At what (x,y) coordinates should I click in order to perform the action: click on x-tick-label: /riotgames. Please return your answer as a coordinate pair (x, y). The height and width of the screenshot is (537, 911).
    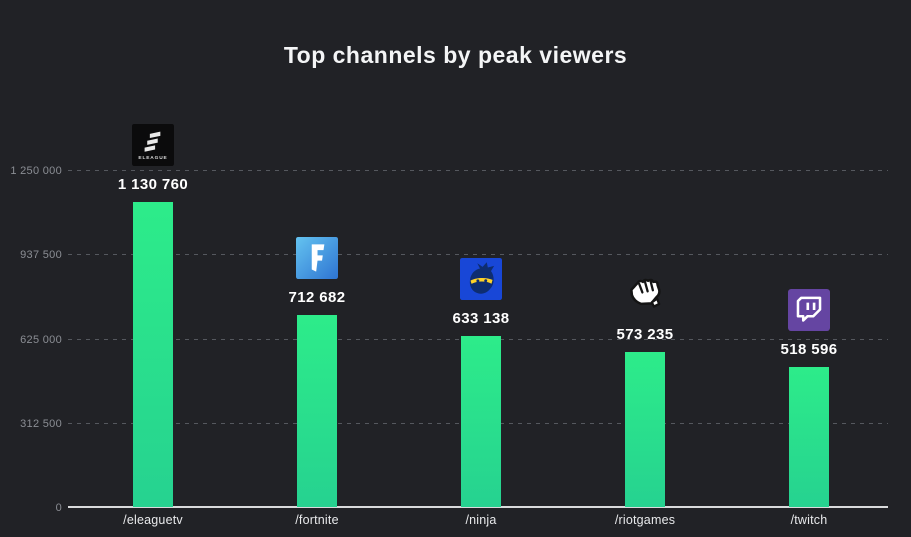
    Looking at the image, I should click on (645, 520).